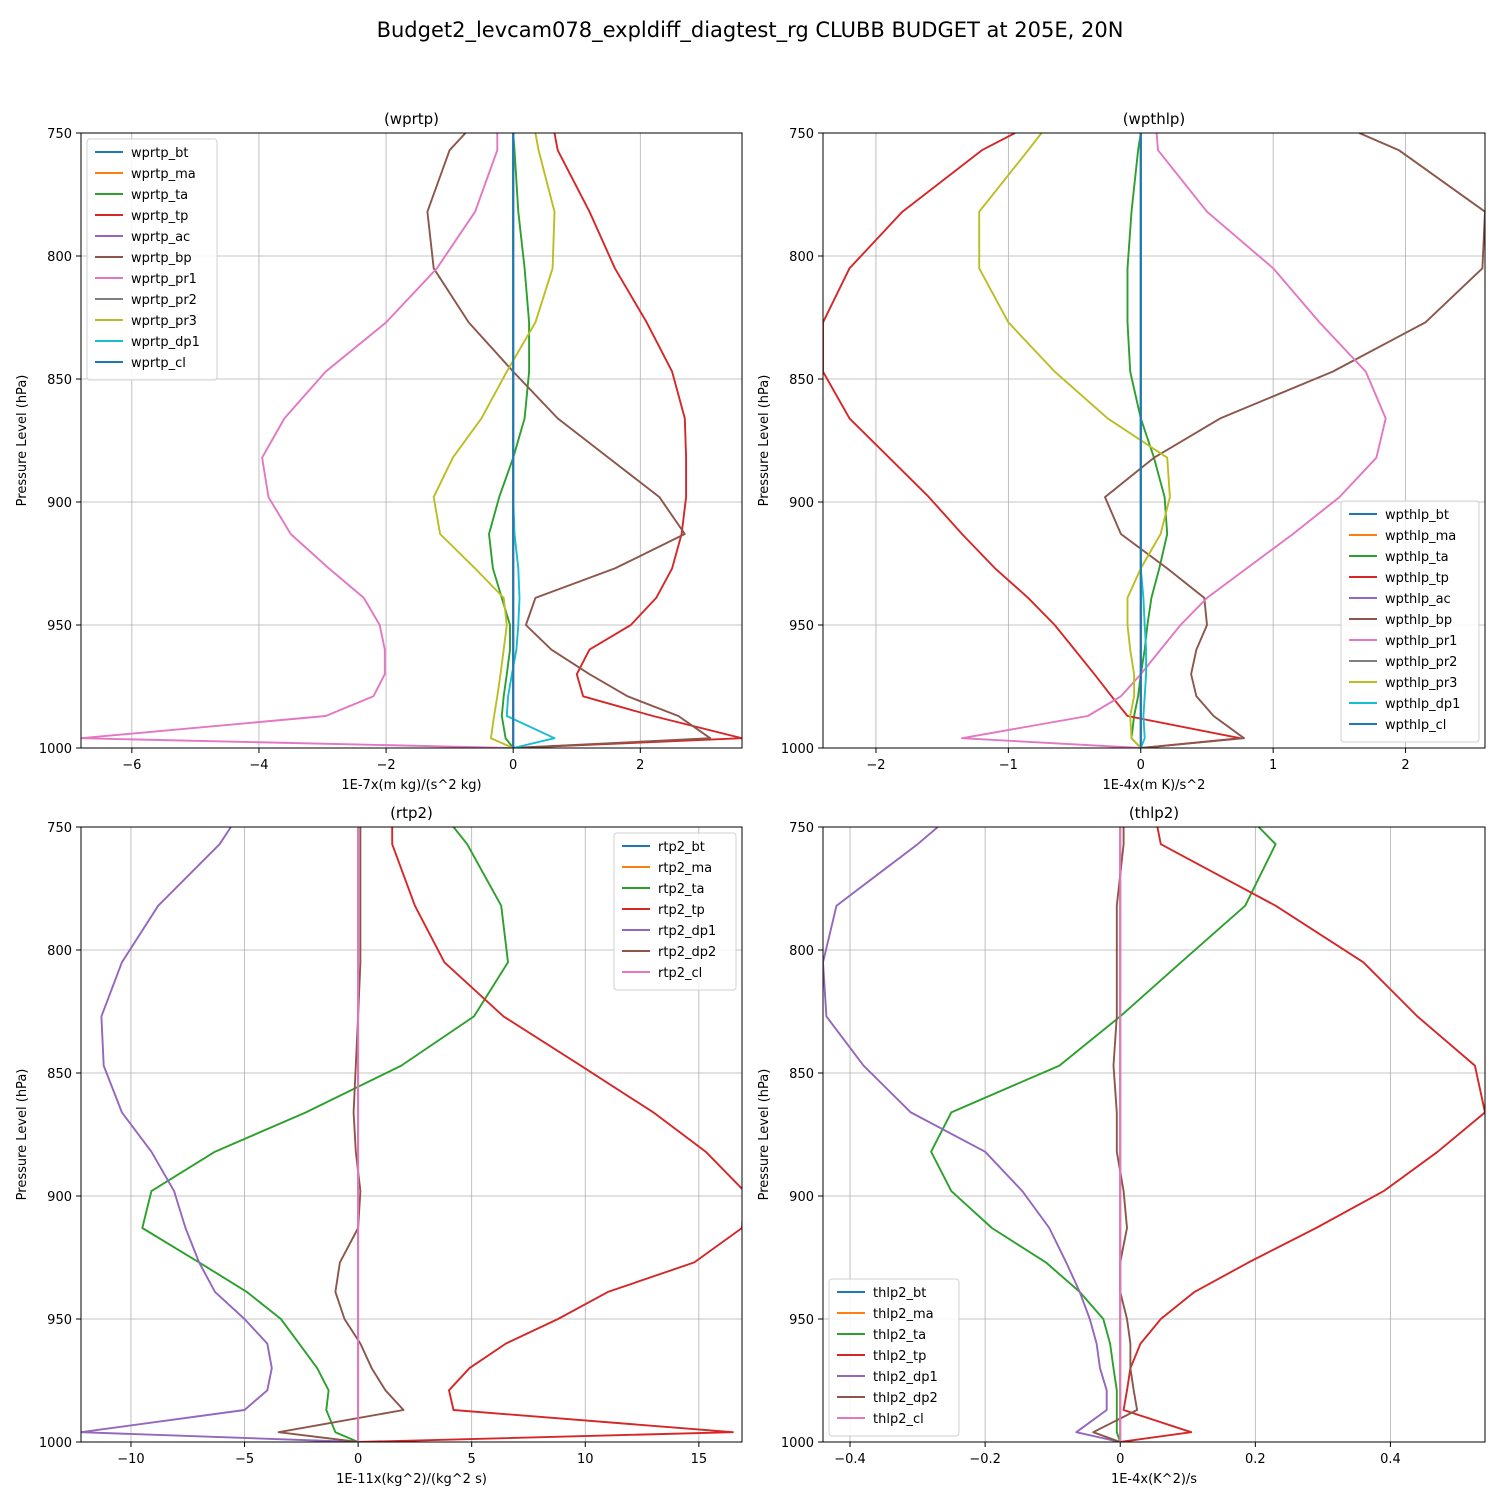 This screenshot has height=1500, width=1500. Describe the element at coordinates (985, 1459) in the screenshot. I see `x-tick-label: −0.2` at that location.